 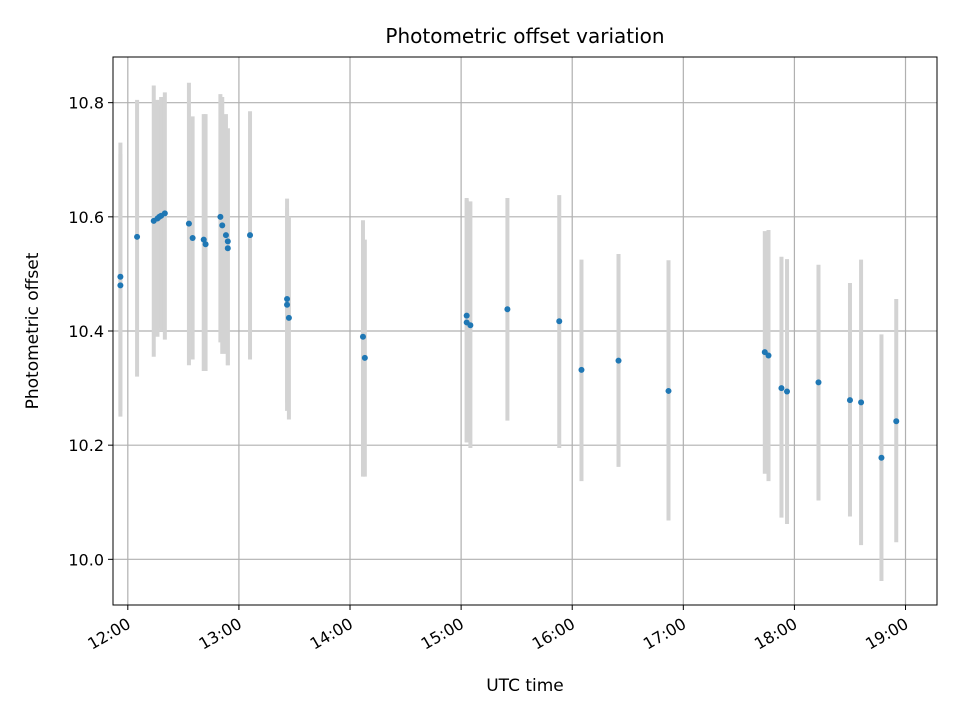 I want to click on y-axis-title: Photometric offset, so click(x=33, y=330).